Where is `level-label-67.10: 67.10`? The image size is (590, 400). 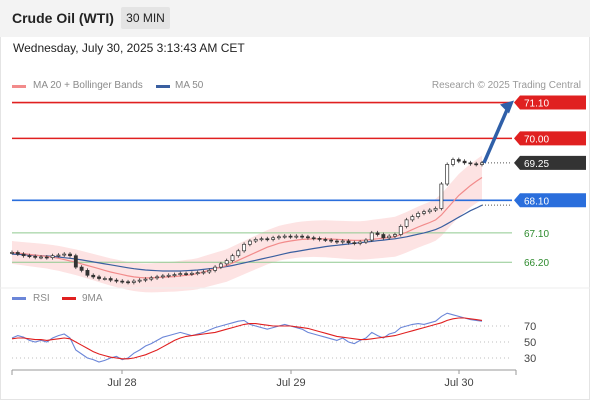
level-label-67.10: 67.10 is located at coordinates (536, 234).